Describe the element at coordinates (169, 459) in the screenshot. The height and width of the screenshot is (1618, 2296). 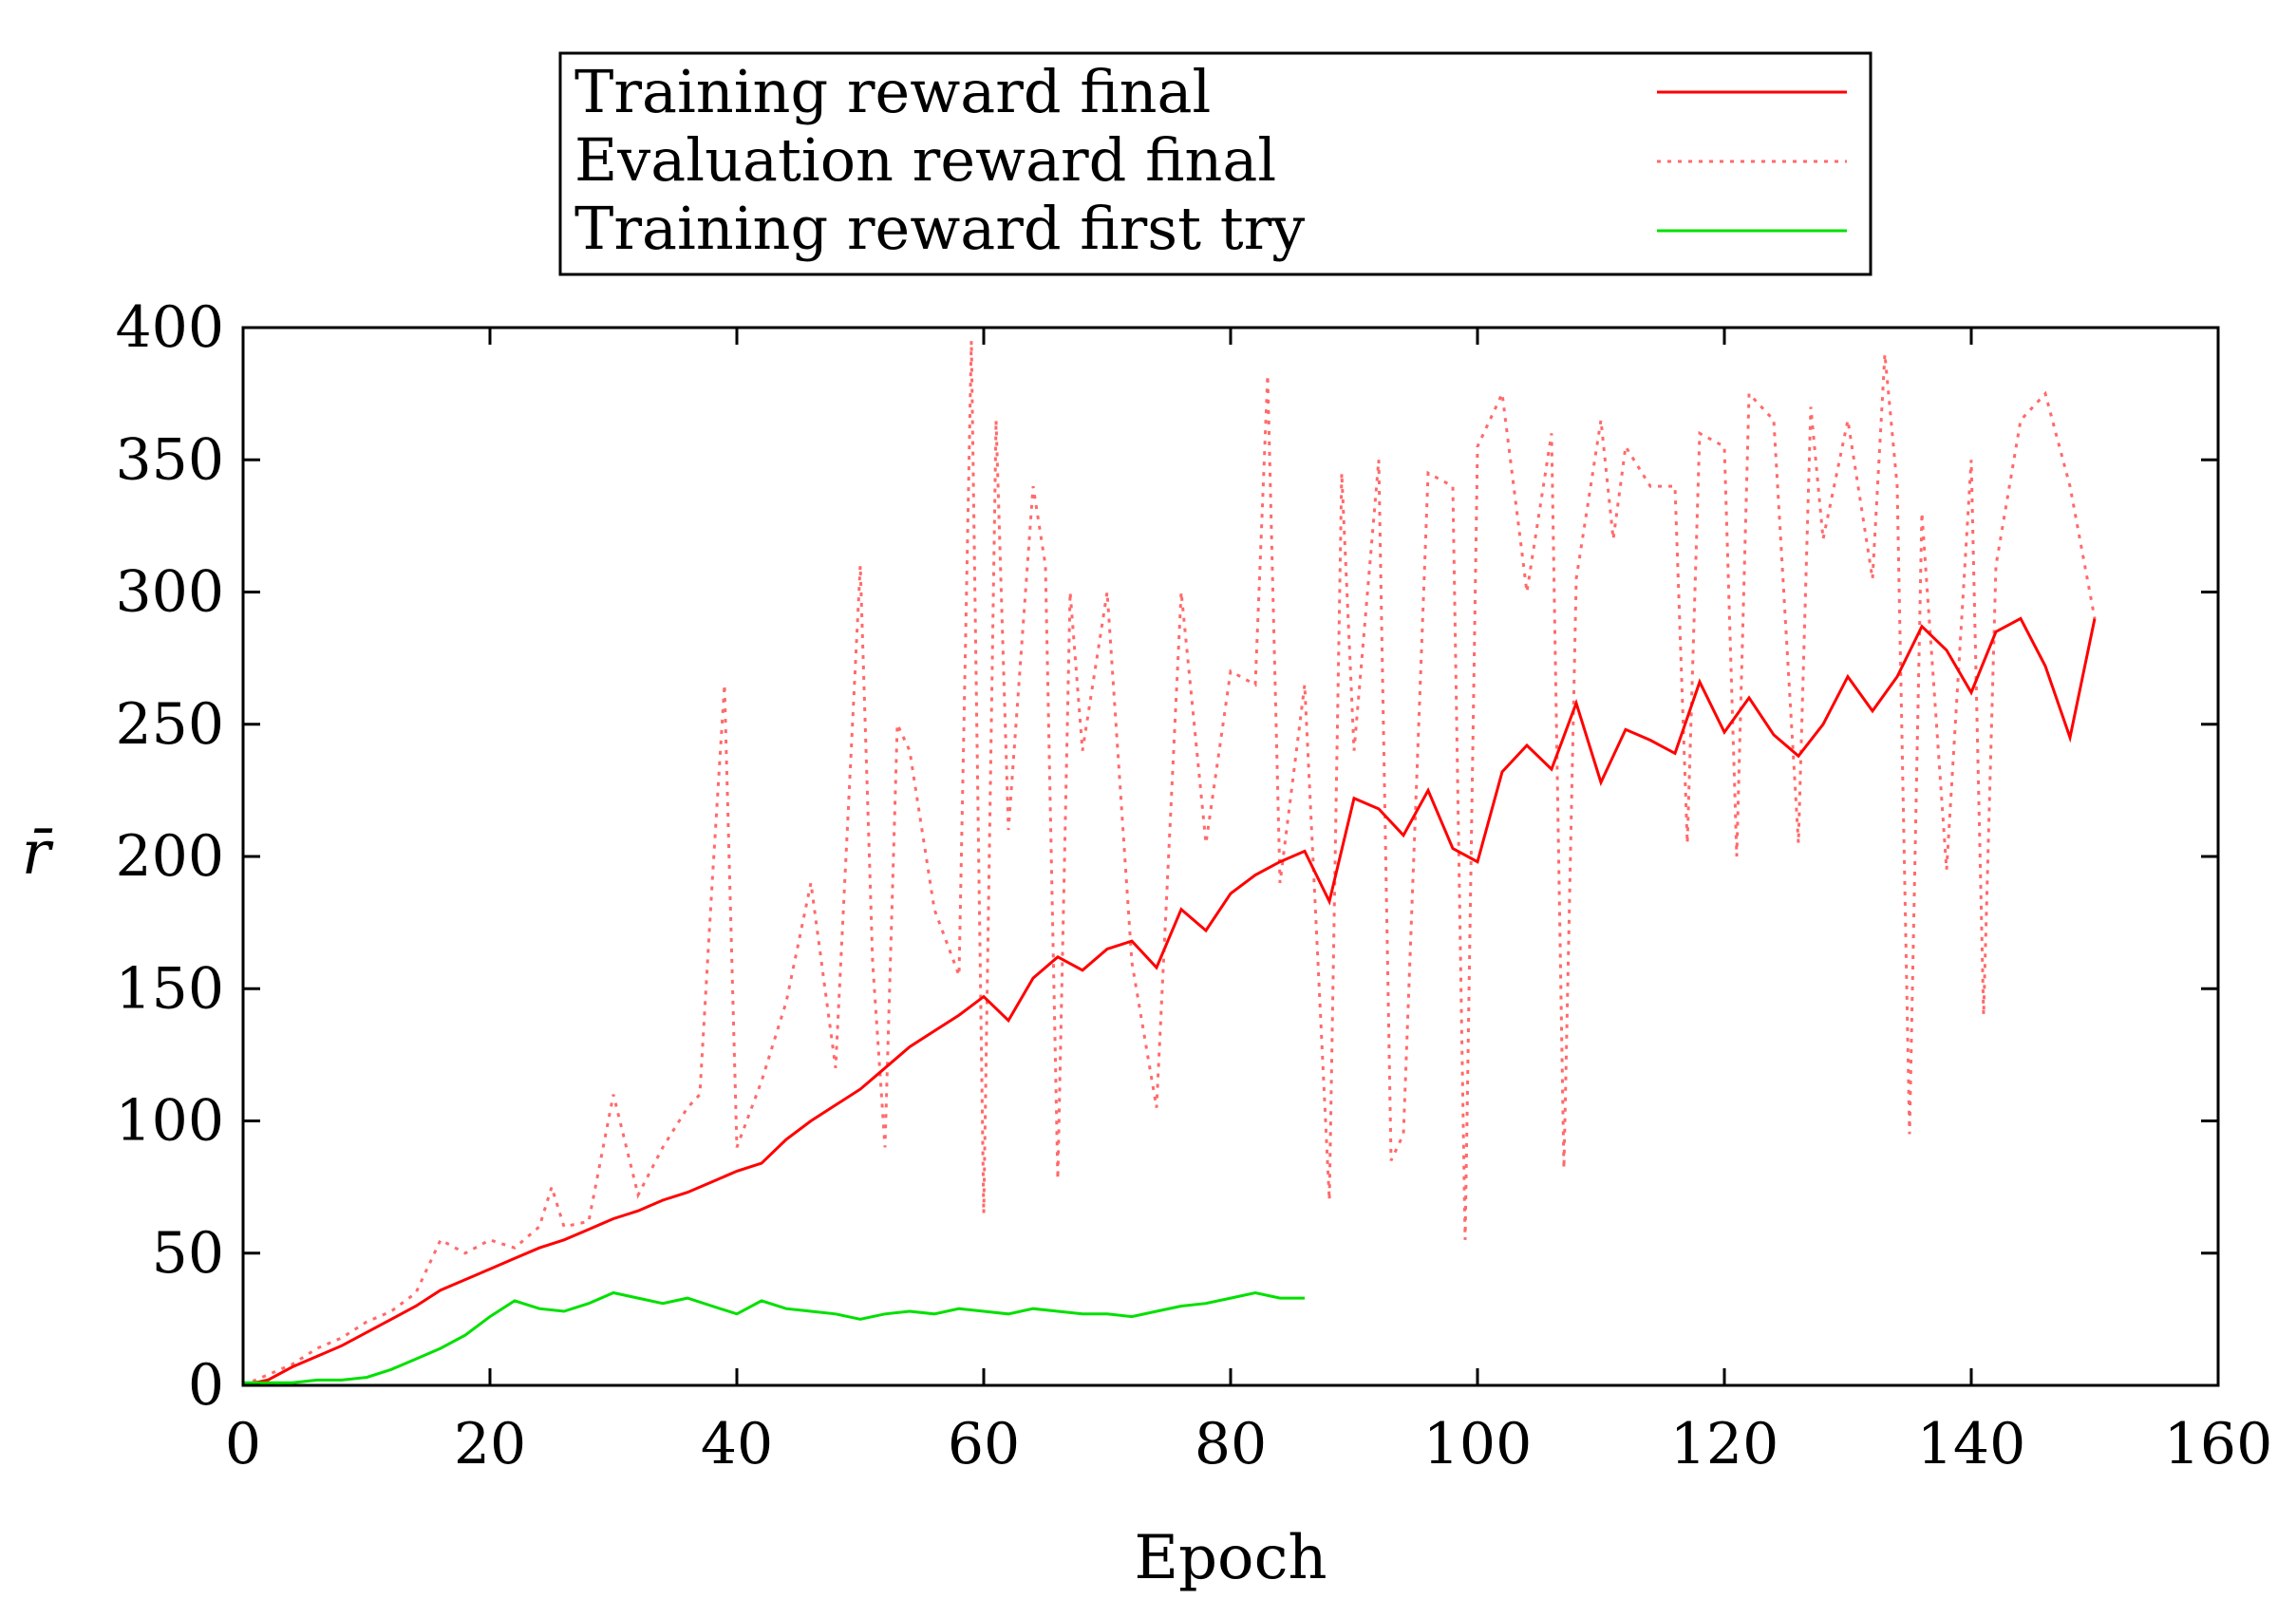
I see `y-tick-label: 350` at that location.